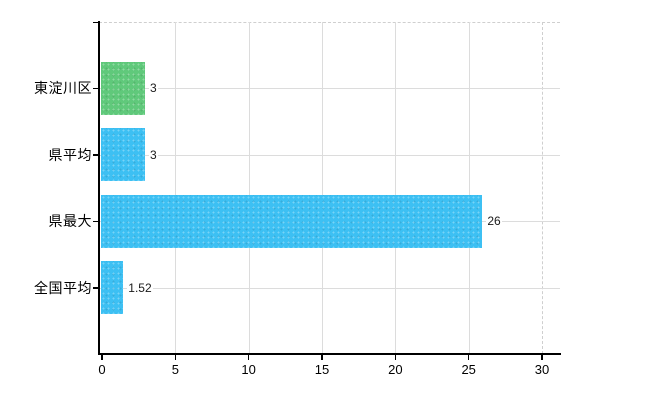 Image resolution: width=650 pixels, height=400 pixels. I want to click on category-label: 県平均, so click(70, 154).